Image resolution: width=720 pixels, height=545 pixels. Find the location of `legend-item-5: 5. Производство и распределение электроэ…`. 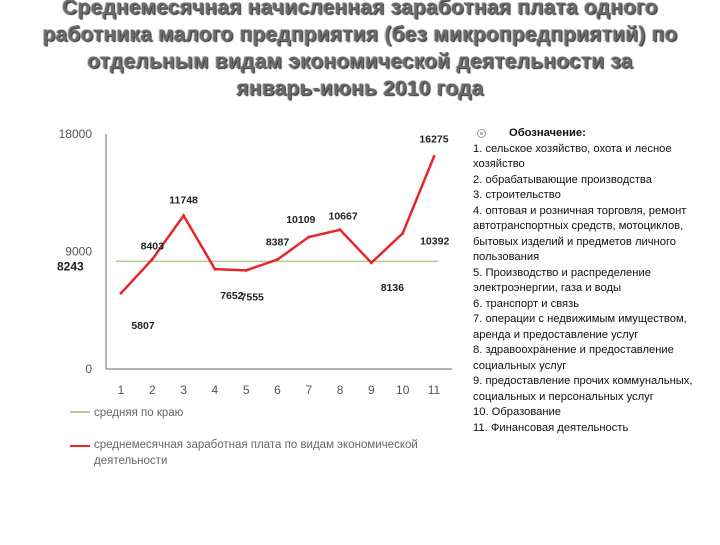

legend-item-5: 5. Производство и распределение электроэ… is located at coordinates (562, 280).